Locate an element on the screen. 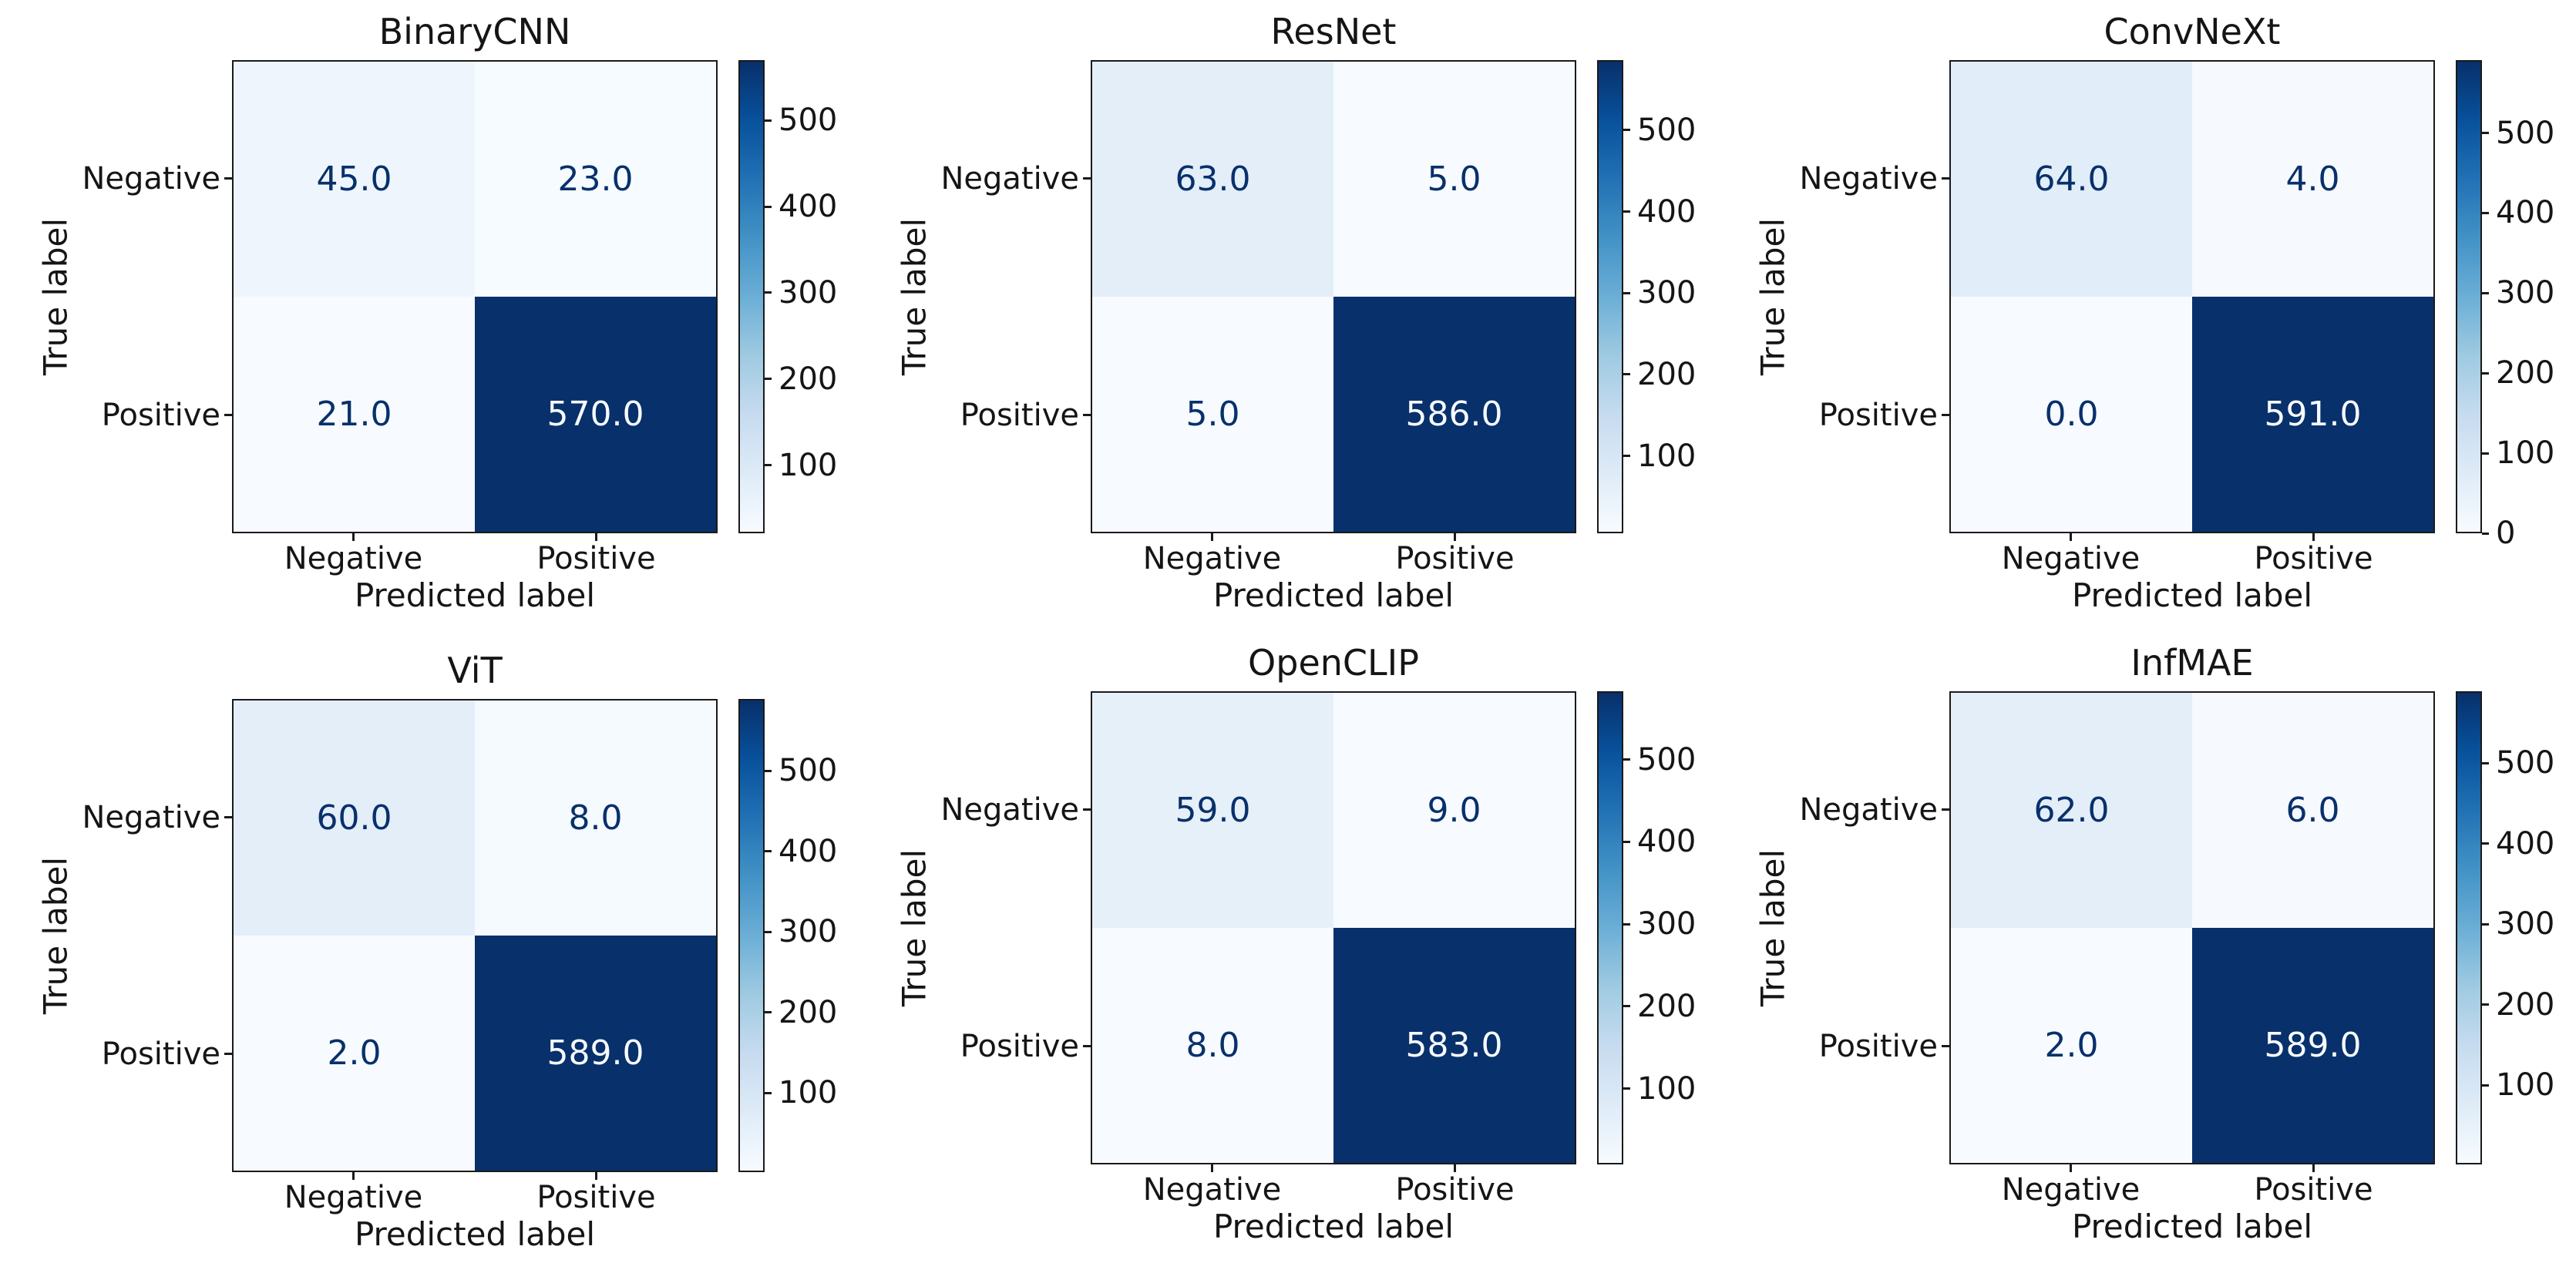 This screenshot has width=2576, height=1270. matrix-cell-r1c1: 570.0 is located at coordinates (595, 415).